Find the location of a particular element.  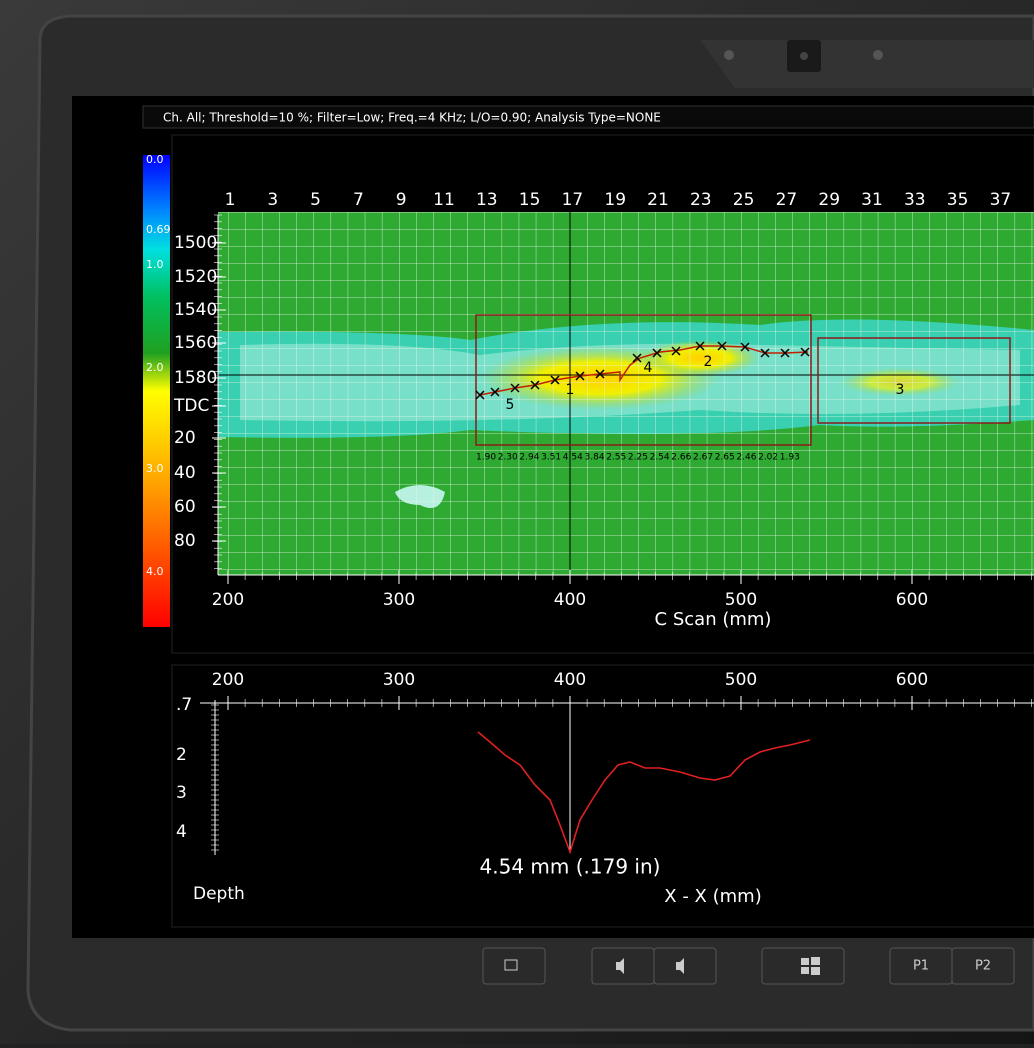

depth-label: 2.65 is located at coordinates (725, 458).